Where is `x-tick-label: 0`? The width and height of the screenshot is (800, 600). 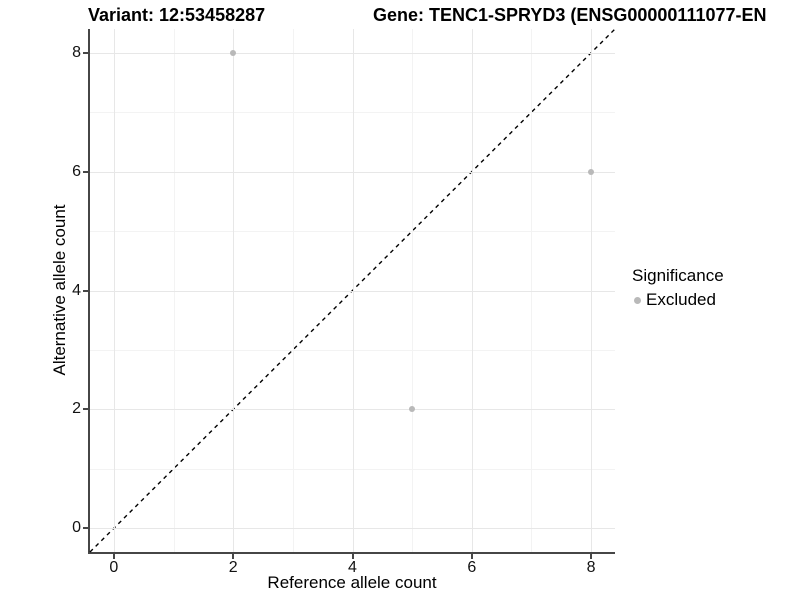
x-tick-label: 0 is located at coordinates (114, 567).